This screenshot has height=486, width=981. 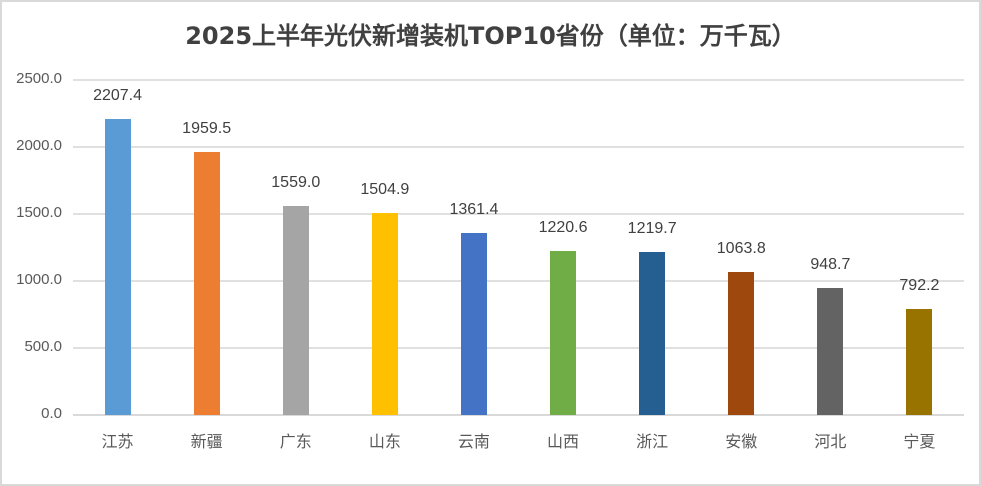 I want to click on x-category-label: 河北, so click(x=830, y=441).